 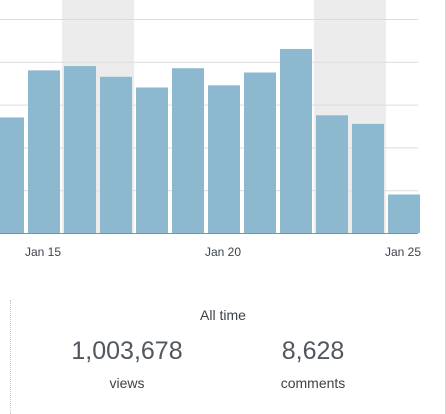 What do you see at coordinates (403, 252) in the screenshot?
I see `x-tick-label: Jan 25` at bounding box center [403, 252].